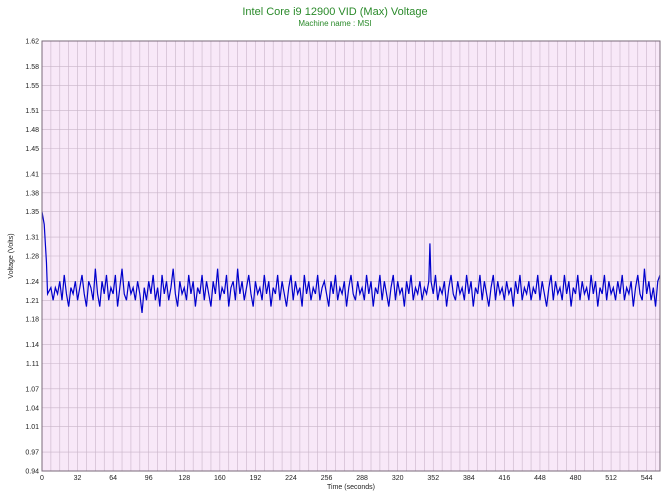 This screenshot has height=502, width=670. What do you see at coordinates (32, 67) in the screenshot?
I see `y-tick-label: 1.58` at bounding box center [32, 67].